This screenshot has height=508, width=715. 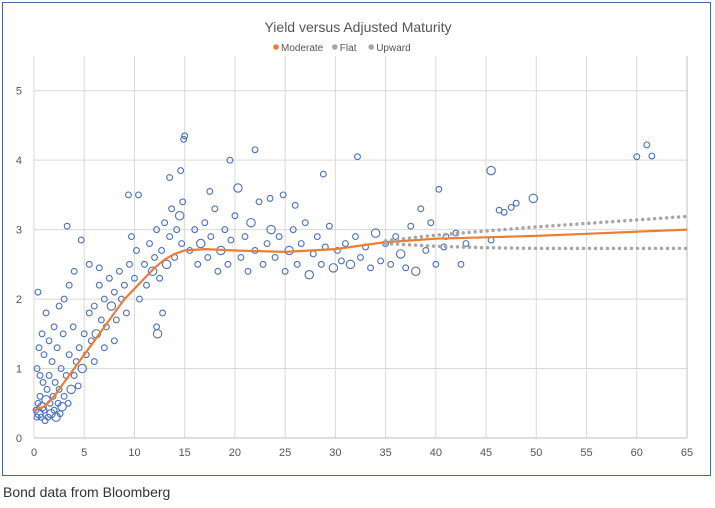 What do you see at coordinates (536, 228) in the screenshot?
I see `series-upward-line` at bounding box center [536, 228].